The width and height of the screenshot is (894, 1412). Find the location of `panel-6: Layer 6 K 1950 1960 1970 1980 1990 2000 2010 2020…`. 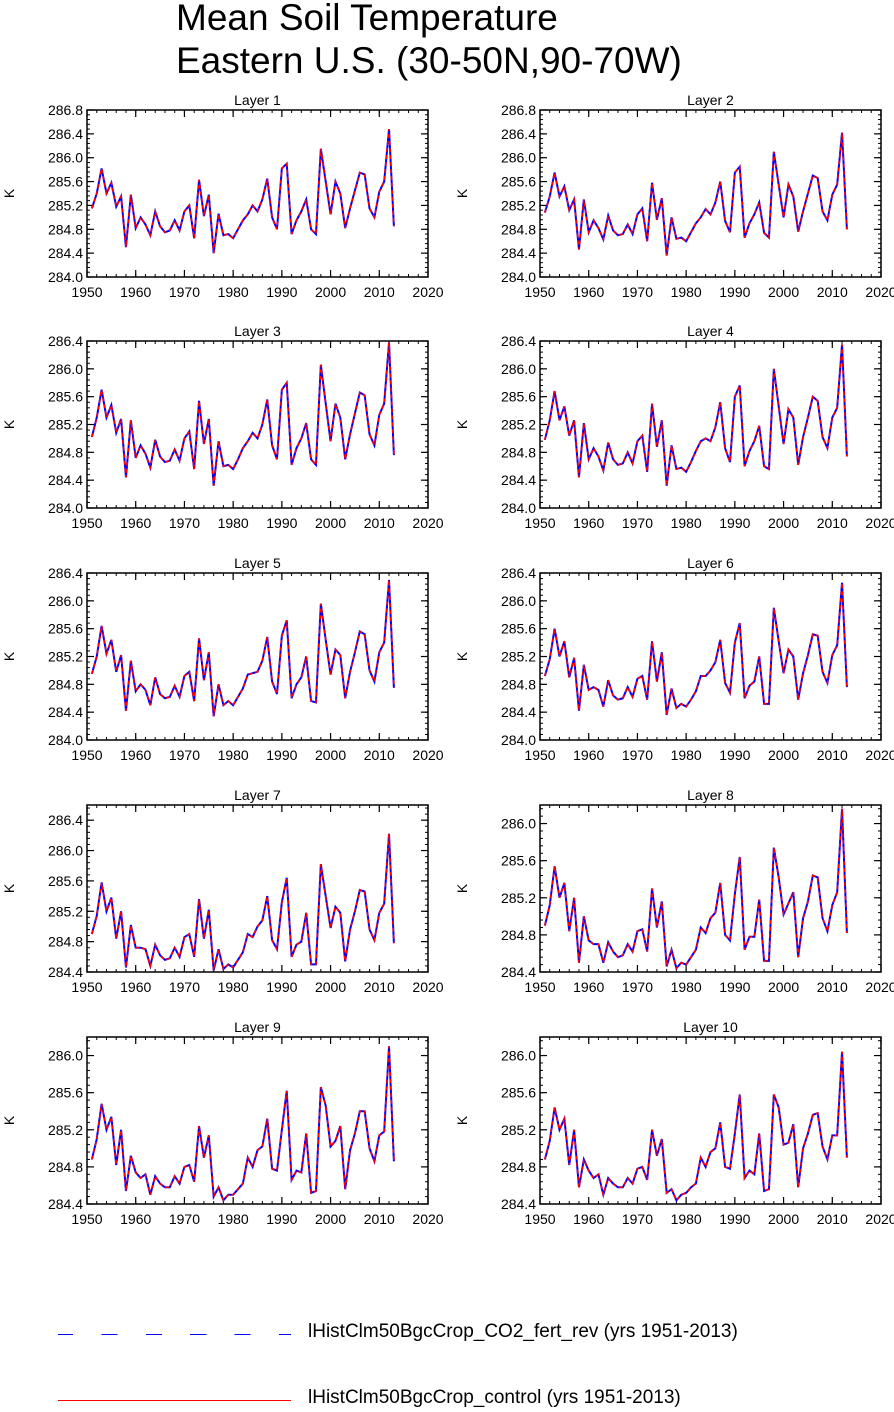

panel-6: Layer 6 K 1950 1960 1970 1980 1990 2000 2010 2020… is located at coordinates (674, 659).